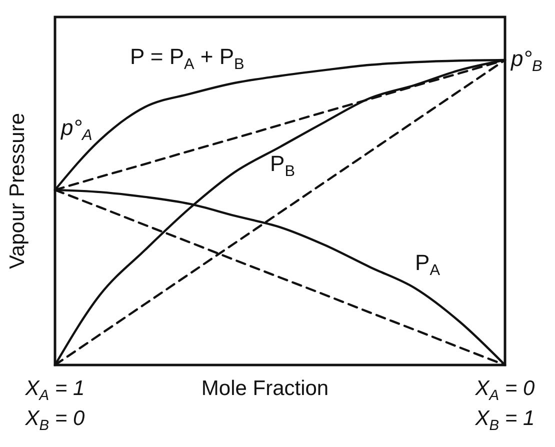 The image size is (555, 447). Describe the element at coordinates (17, 191) in the screenshot. I see `y-axis-title: Vapour Pressure` at that location.